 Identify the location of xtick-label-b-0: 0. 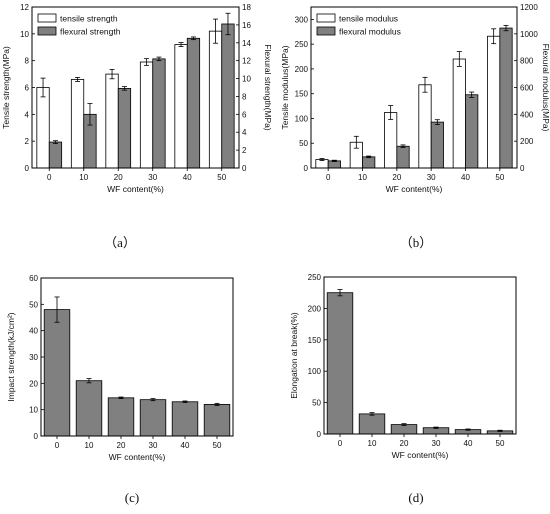
(328, 177).